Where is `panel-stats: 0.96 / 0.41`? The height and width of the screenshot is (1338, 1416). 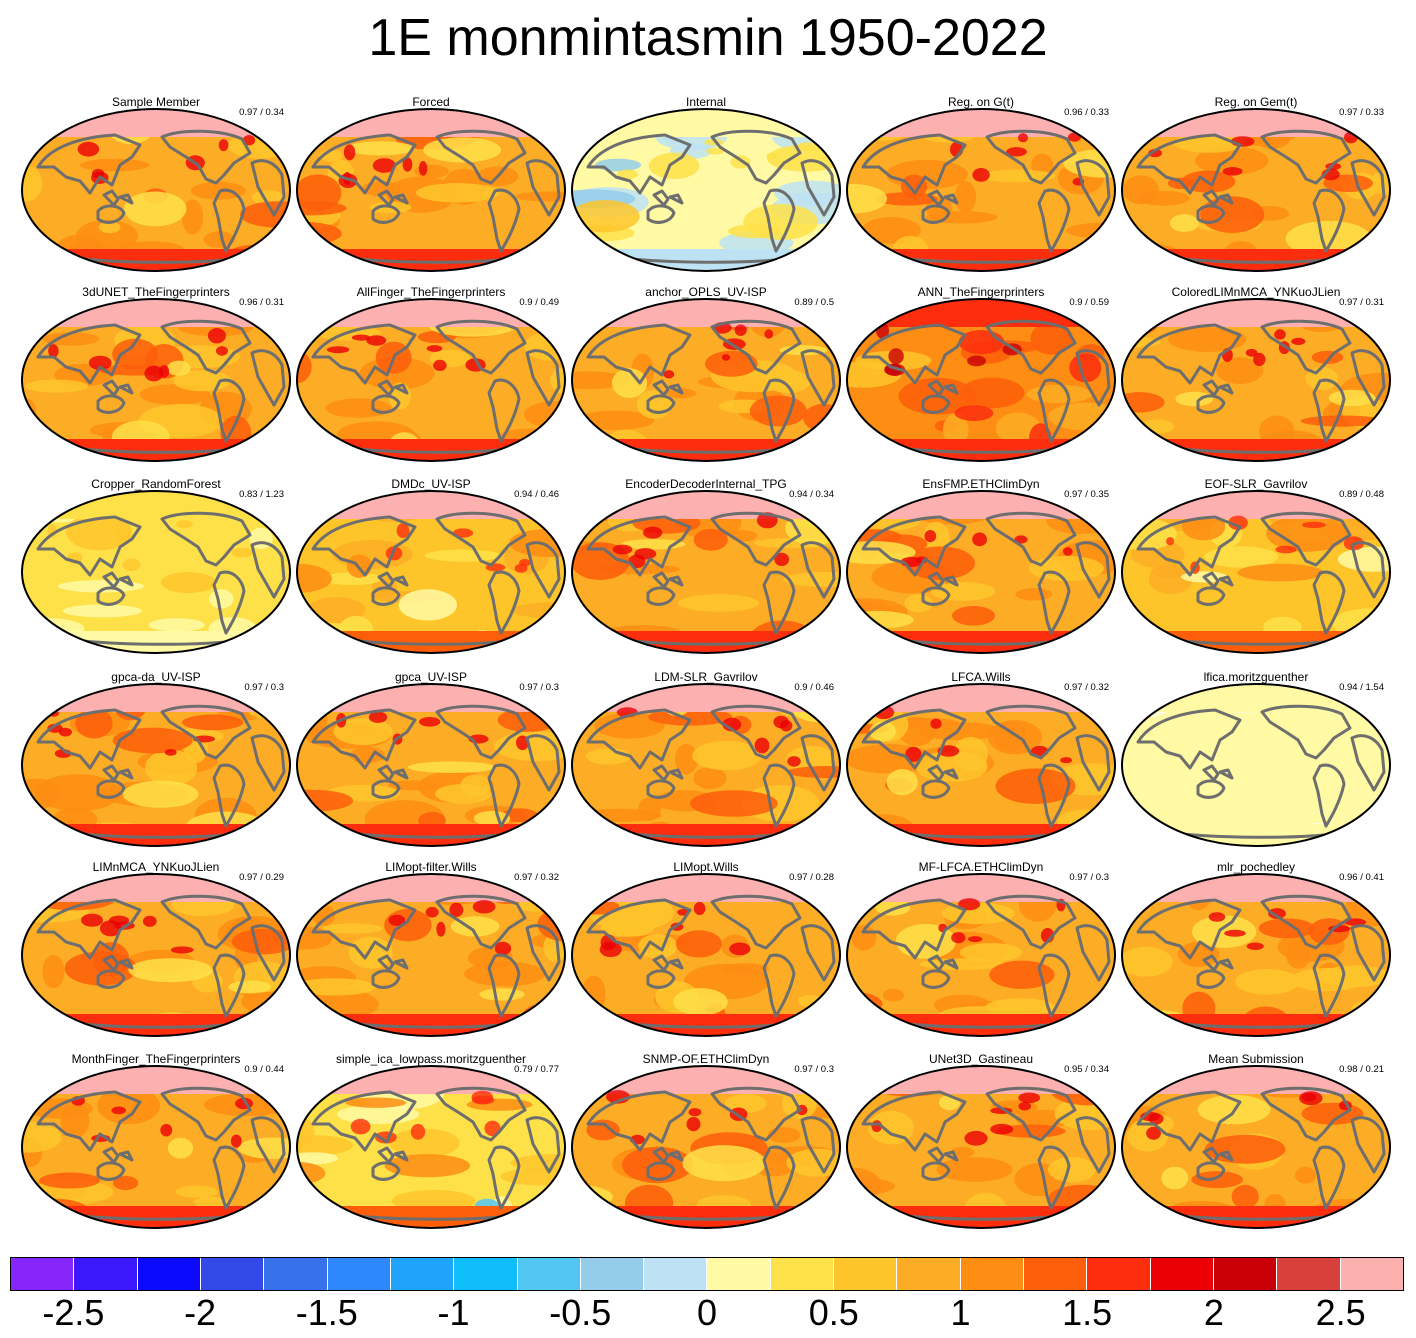
panel-stats: 0.96 / 0.41 is located at coordinates (1361, 877).